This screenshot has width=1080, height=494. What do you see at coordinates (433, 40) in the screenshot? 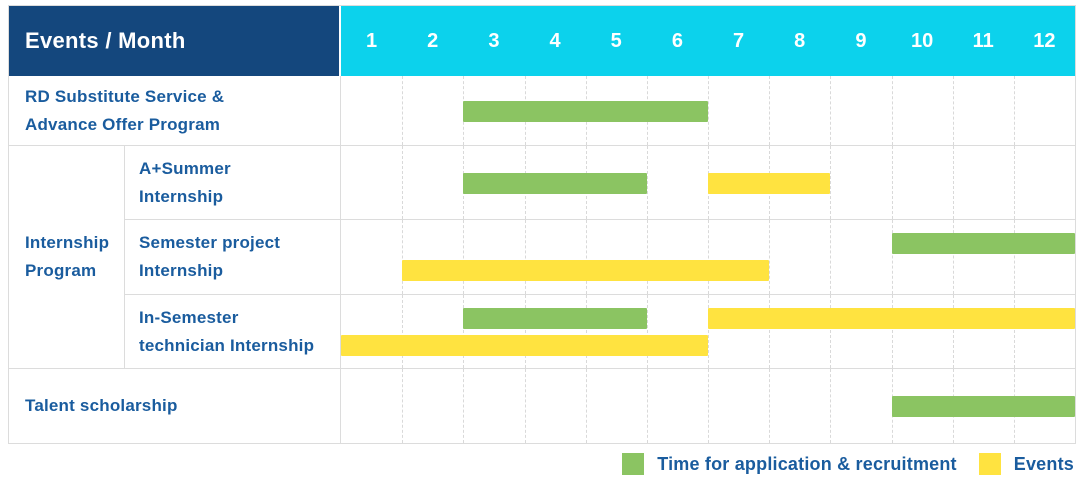
I see `month-label-2: 2` at bounding box center [433, 40].